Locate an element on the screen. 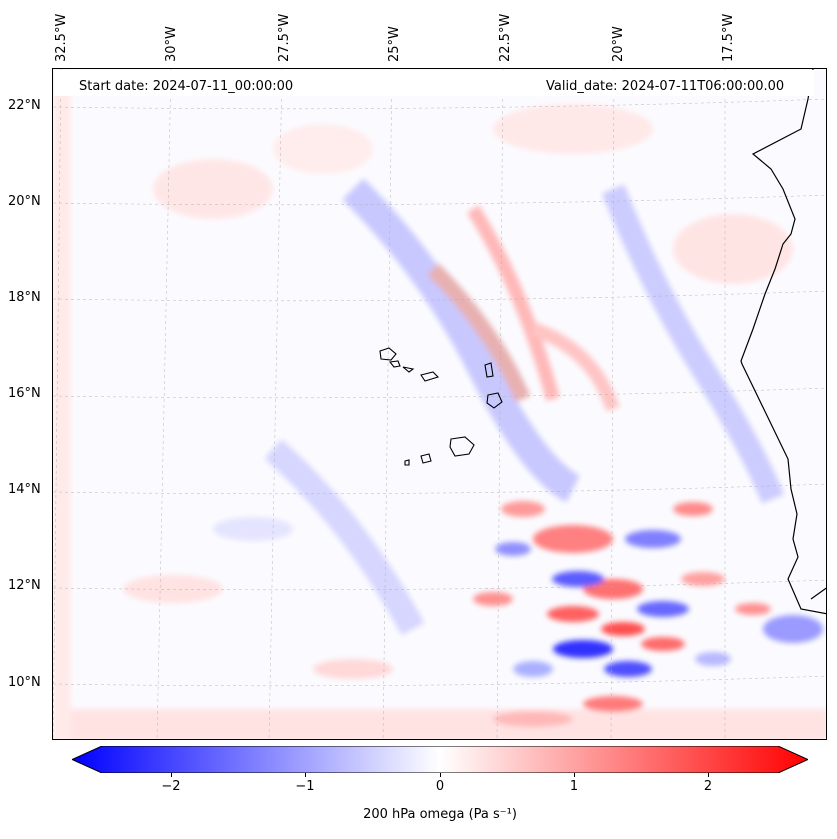 This screenshot has height=839, width=837. coastline is located at coordinates (783, 342).